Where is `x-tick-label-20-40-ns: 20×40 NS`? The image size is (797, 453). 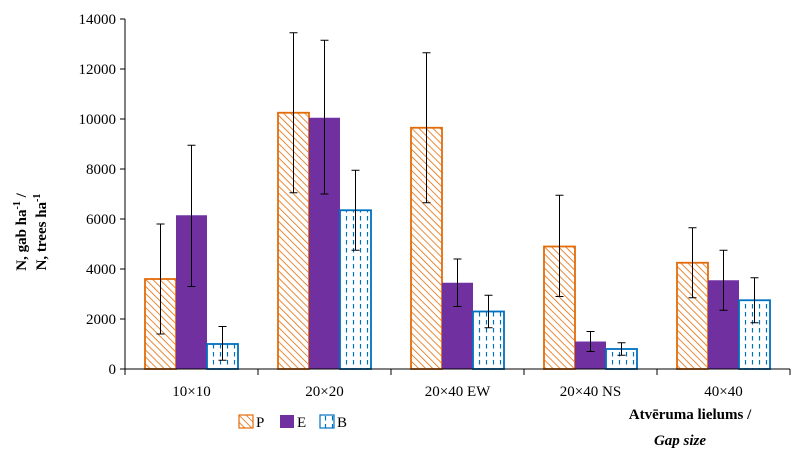
x-tick-label-20-40-ns: 20×40 NS is located at coordinates (590, 392).